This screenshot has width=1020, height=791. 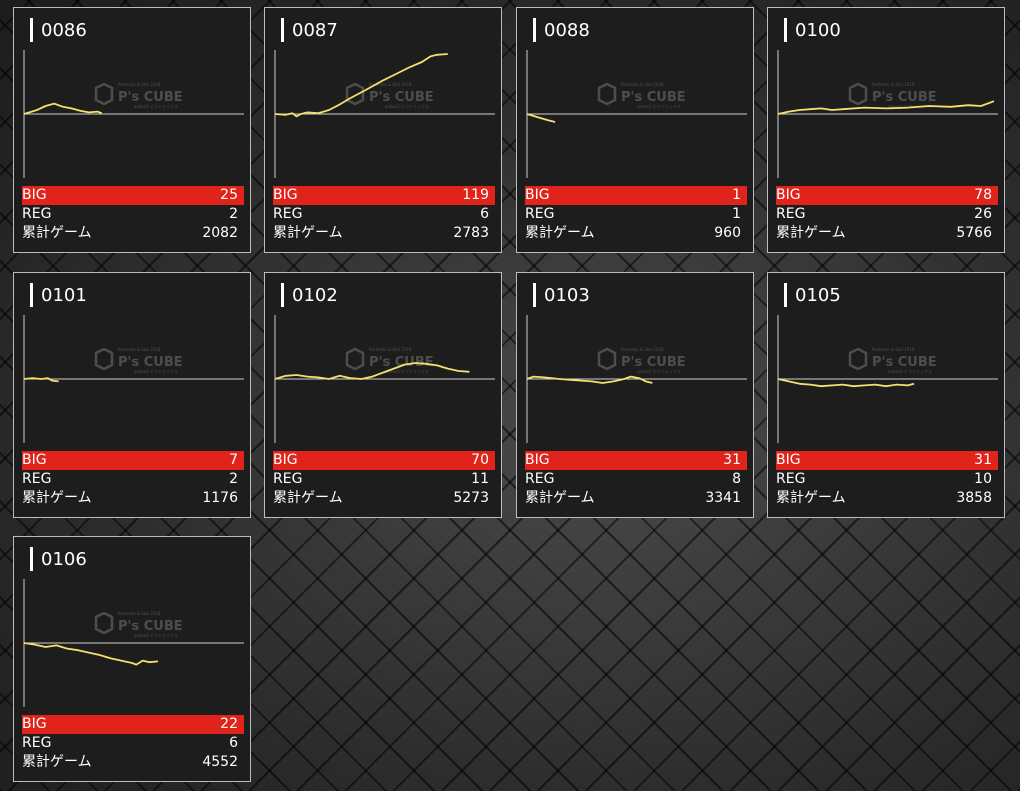 I want to click on machine-stats: BIG 70 REG 11 累計ゲーム 5273, so click(x=384, y=479).